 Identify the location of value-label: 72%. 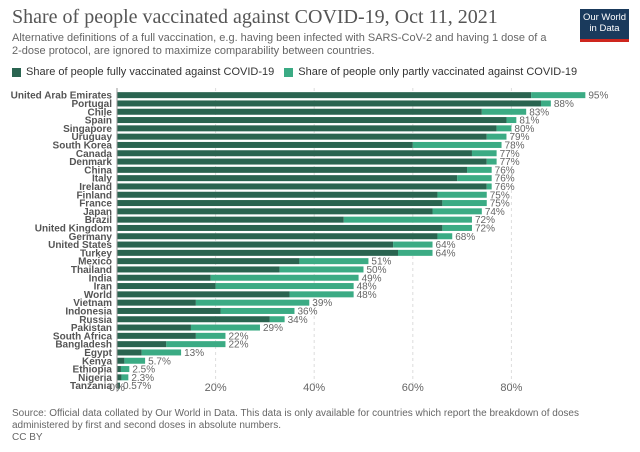
(485, 228).